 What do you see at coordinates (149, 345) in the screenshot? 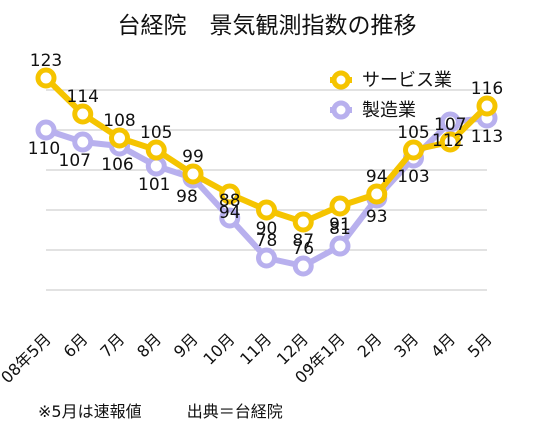
I see `x-tick-label: 8月` at bounding box center [149, 345].